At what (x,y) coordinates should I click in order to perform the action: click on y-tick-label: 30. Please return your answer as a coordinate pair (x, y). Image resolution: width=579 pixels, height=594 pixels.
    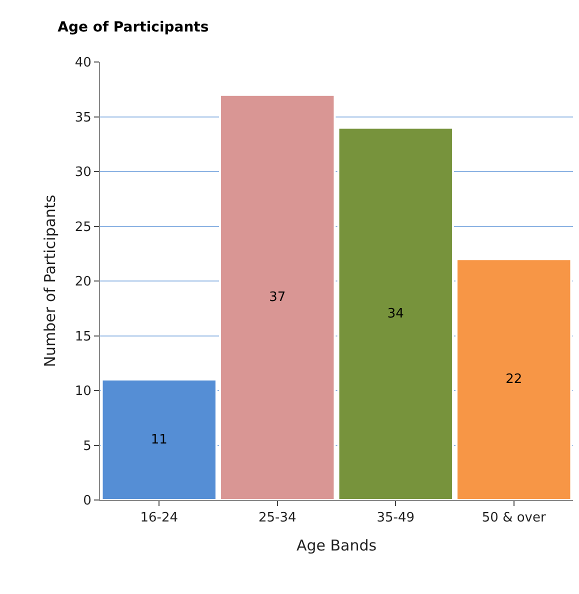
    Looking at the image, I should click on (83, 172).